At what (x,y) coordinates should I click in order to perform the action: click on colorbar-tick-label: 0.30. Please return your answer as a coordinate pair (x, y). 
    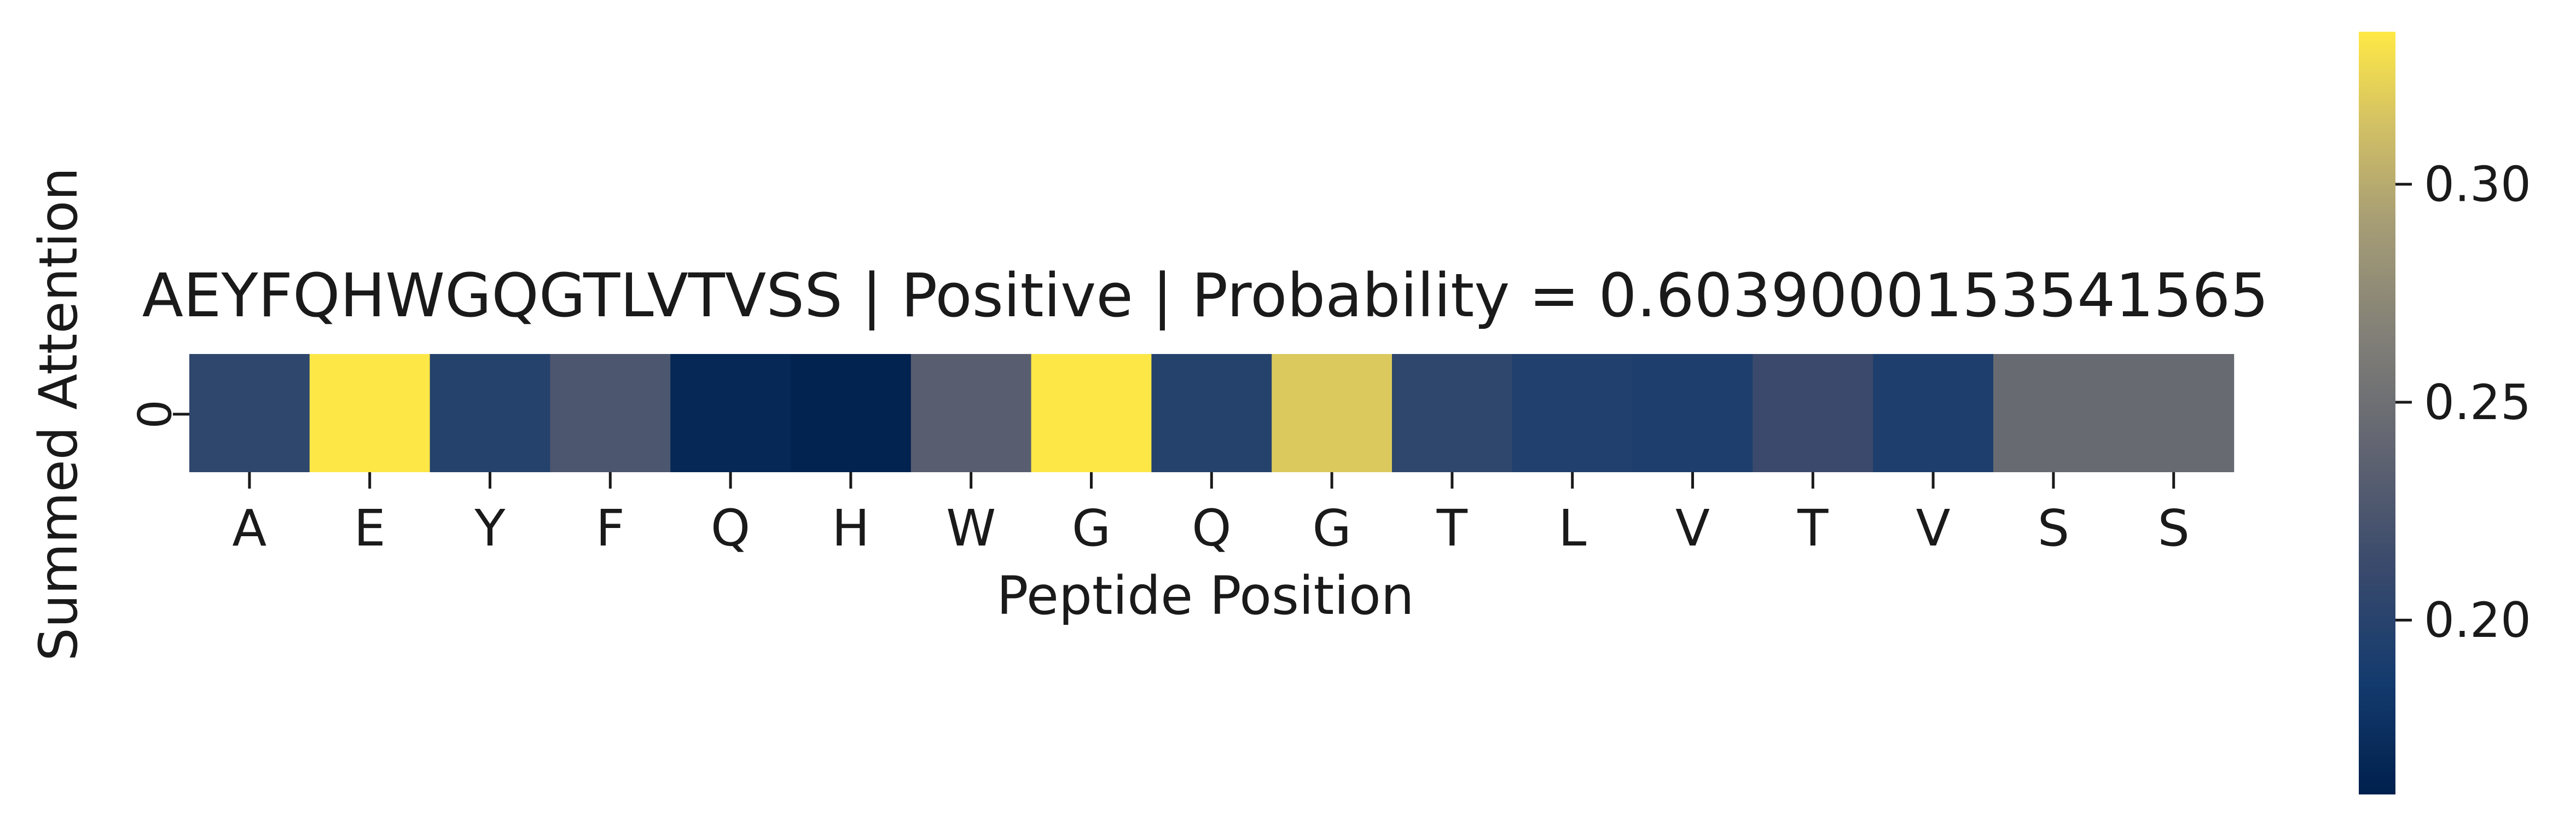
    Looking at the image, I should click on (2477, 184).